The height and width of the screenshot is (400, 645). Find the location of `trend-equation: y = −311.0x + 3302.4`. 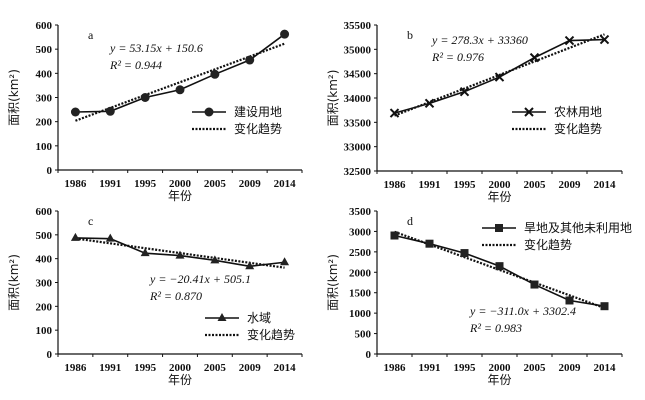

trend-equation: y = −311.0x + 3302.4 is located at coordinates (522, 311).